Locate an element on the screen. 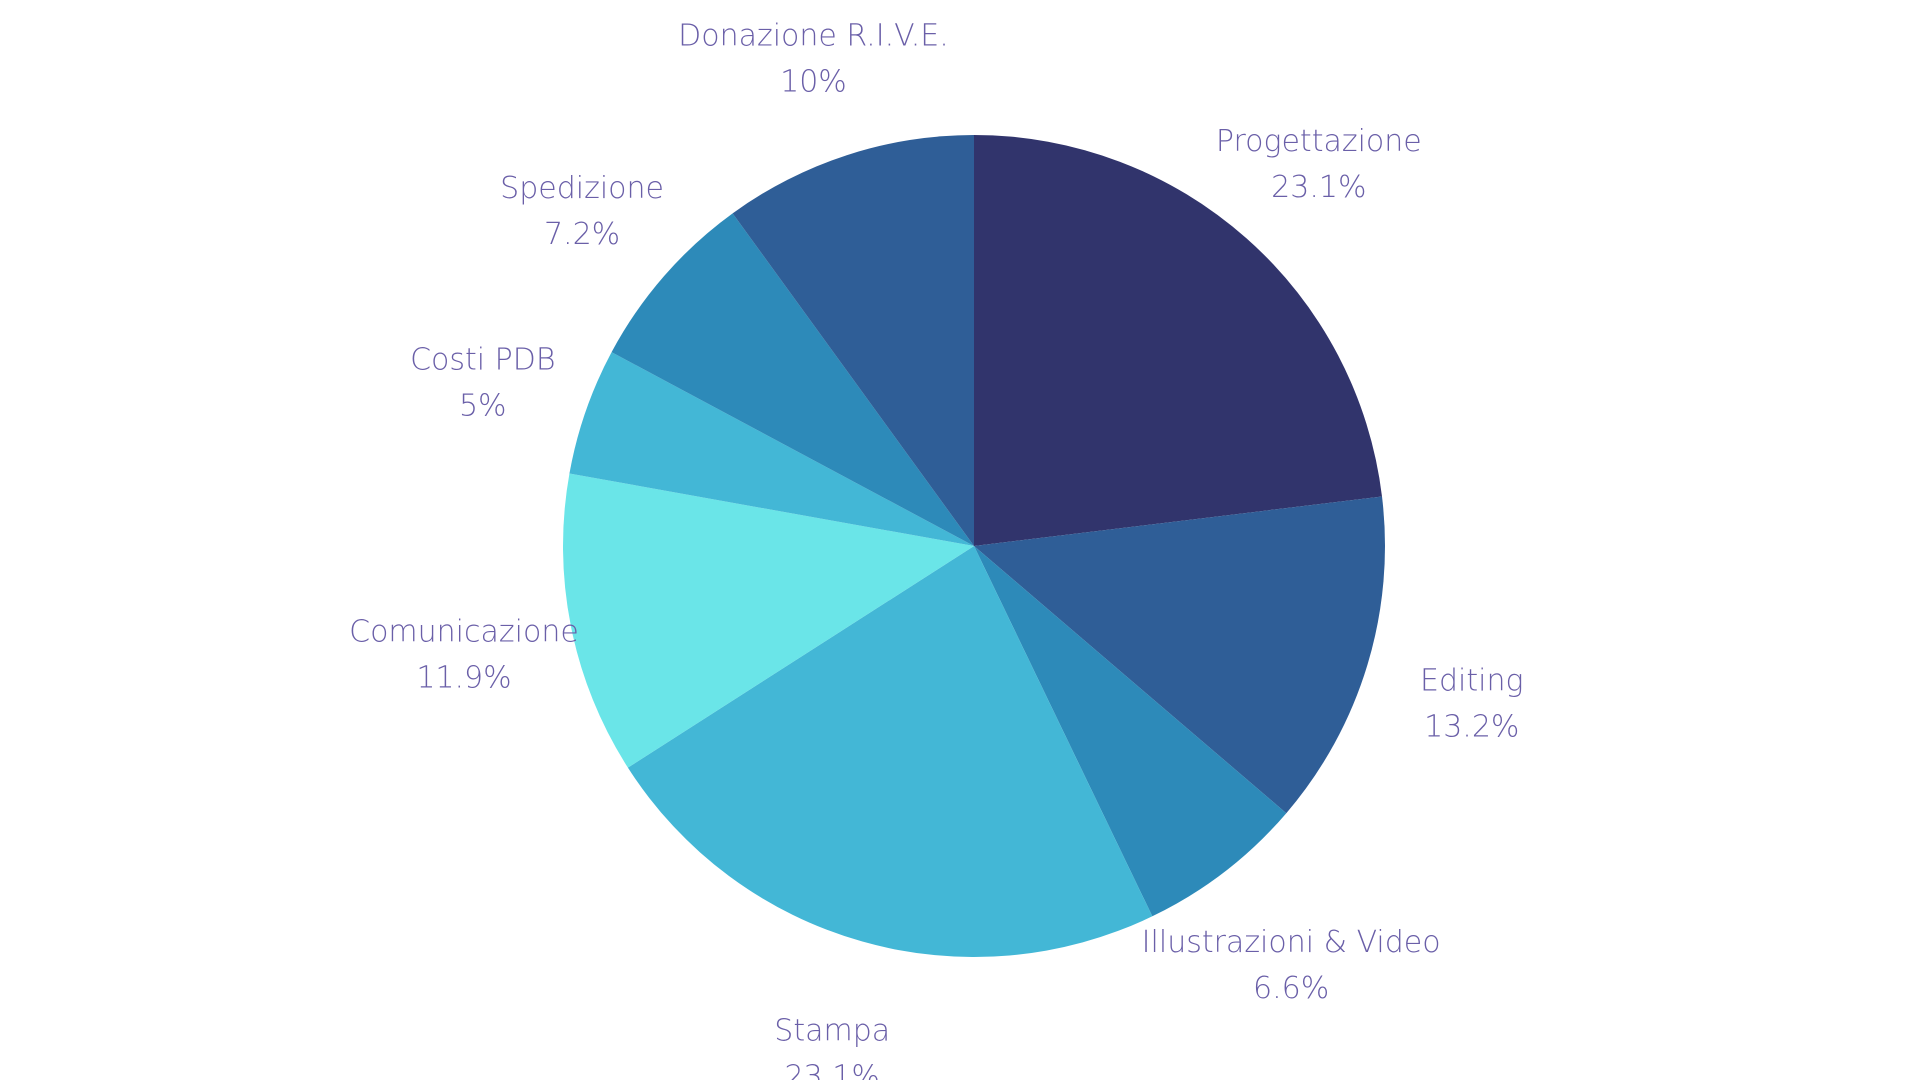 This screenshot has height=1080, width=1920. slice-percent-label: 13.2% is located at coordinates (1471, 726).